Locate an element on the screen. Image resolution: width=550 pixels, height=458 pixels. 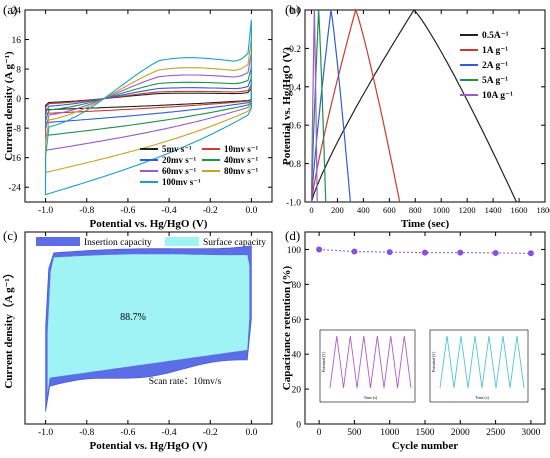
legend: 0.5A⁻¹ 1A g⁻¹ 2A g⁻¹ 5A g⁻¹ 10A g⁻¹ is located at coordinates (486, 66).